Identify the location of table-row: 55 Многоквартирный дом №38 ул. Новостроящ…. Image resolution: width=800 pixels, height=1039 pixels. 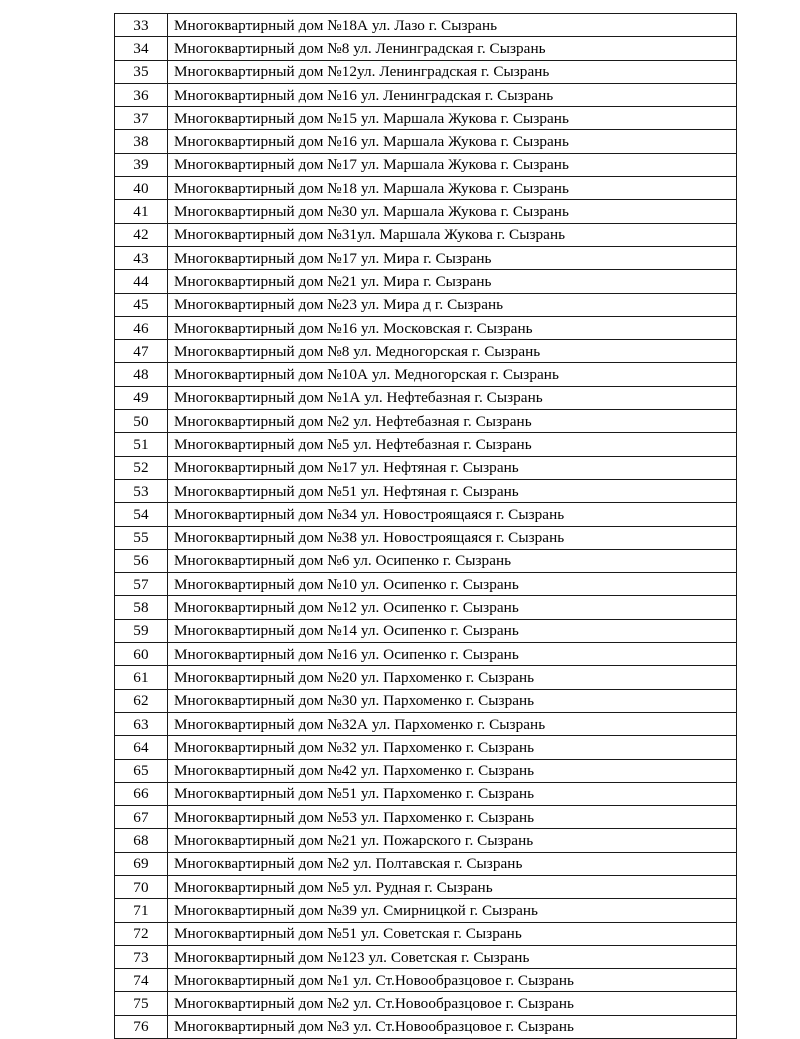
(425, 537).